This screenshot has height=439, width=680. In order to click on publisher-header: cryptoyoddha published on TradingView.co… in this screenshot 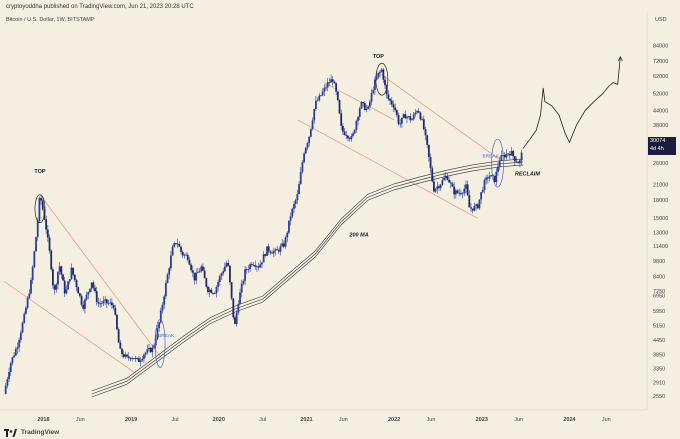, I will do `click(100, 7)`.